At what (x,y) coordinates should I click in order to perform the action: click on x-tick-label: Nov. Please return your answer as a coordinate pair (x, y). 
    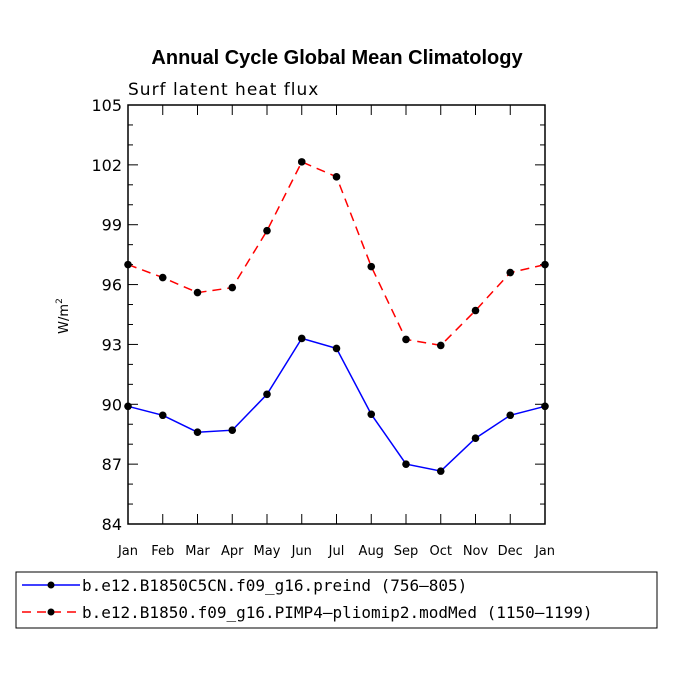
    Looking at the image, I should click on (476, 551).